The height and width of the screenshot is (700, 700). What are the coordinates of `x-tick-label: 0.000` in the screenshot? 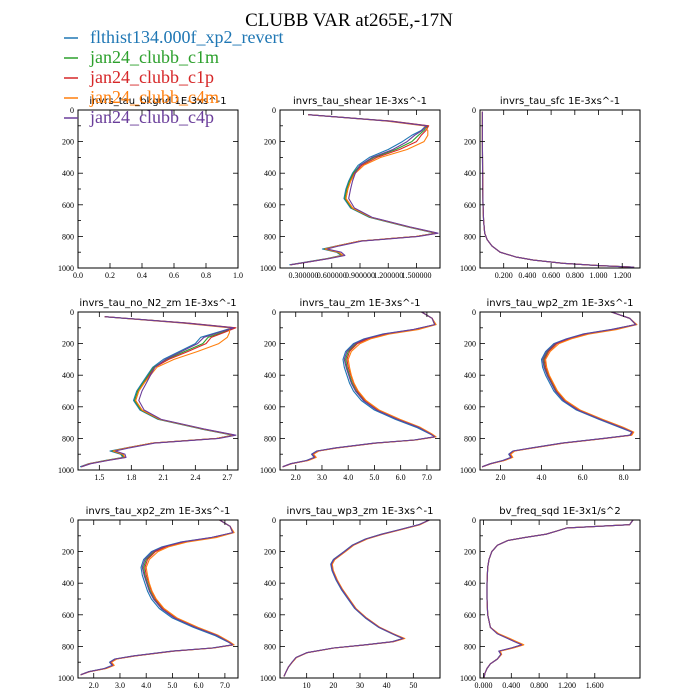 It's located at (483, 685).